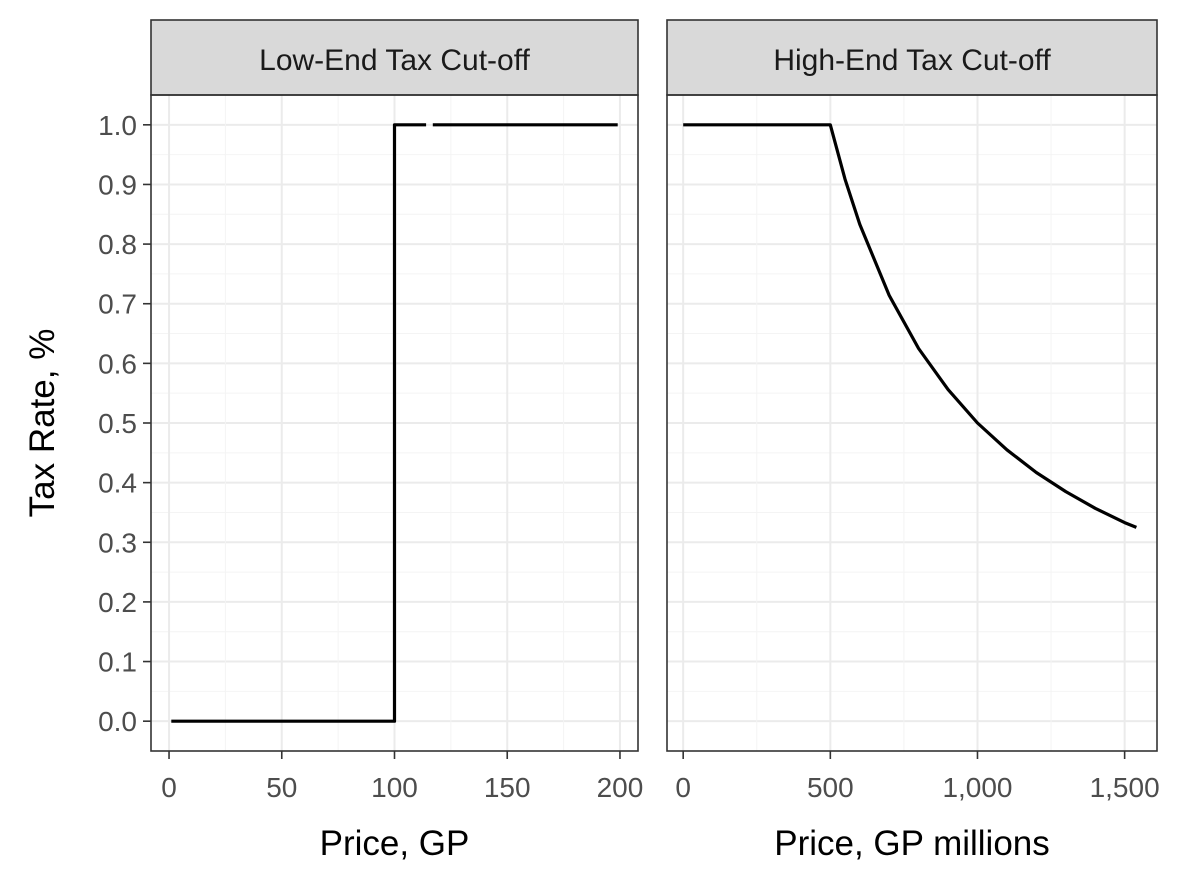  I want to click on x-tick-label: 1,000, so click(977, 787).